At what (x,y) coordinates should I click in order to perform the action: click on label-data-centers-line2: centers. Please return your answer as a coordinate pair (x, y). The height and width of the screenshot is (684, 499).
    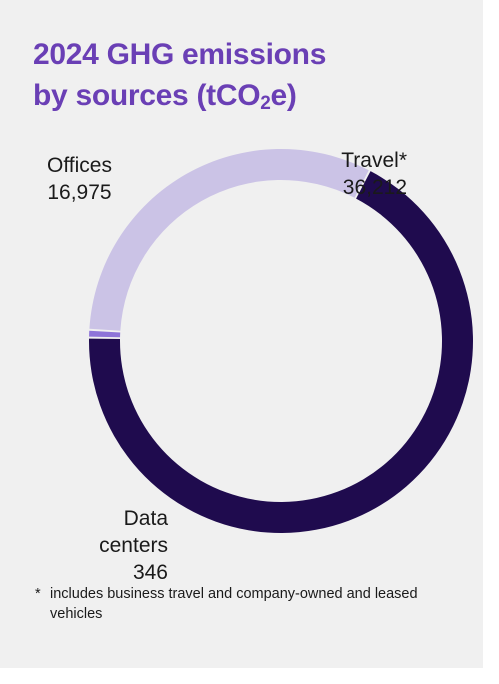
    Looking at the image, I should click on (133, 545).